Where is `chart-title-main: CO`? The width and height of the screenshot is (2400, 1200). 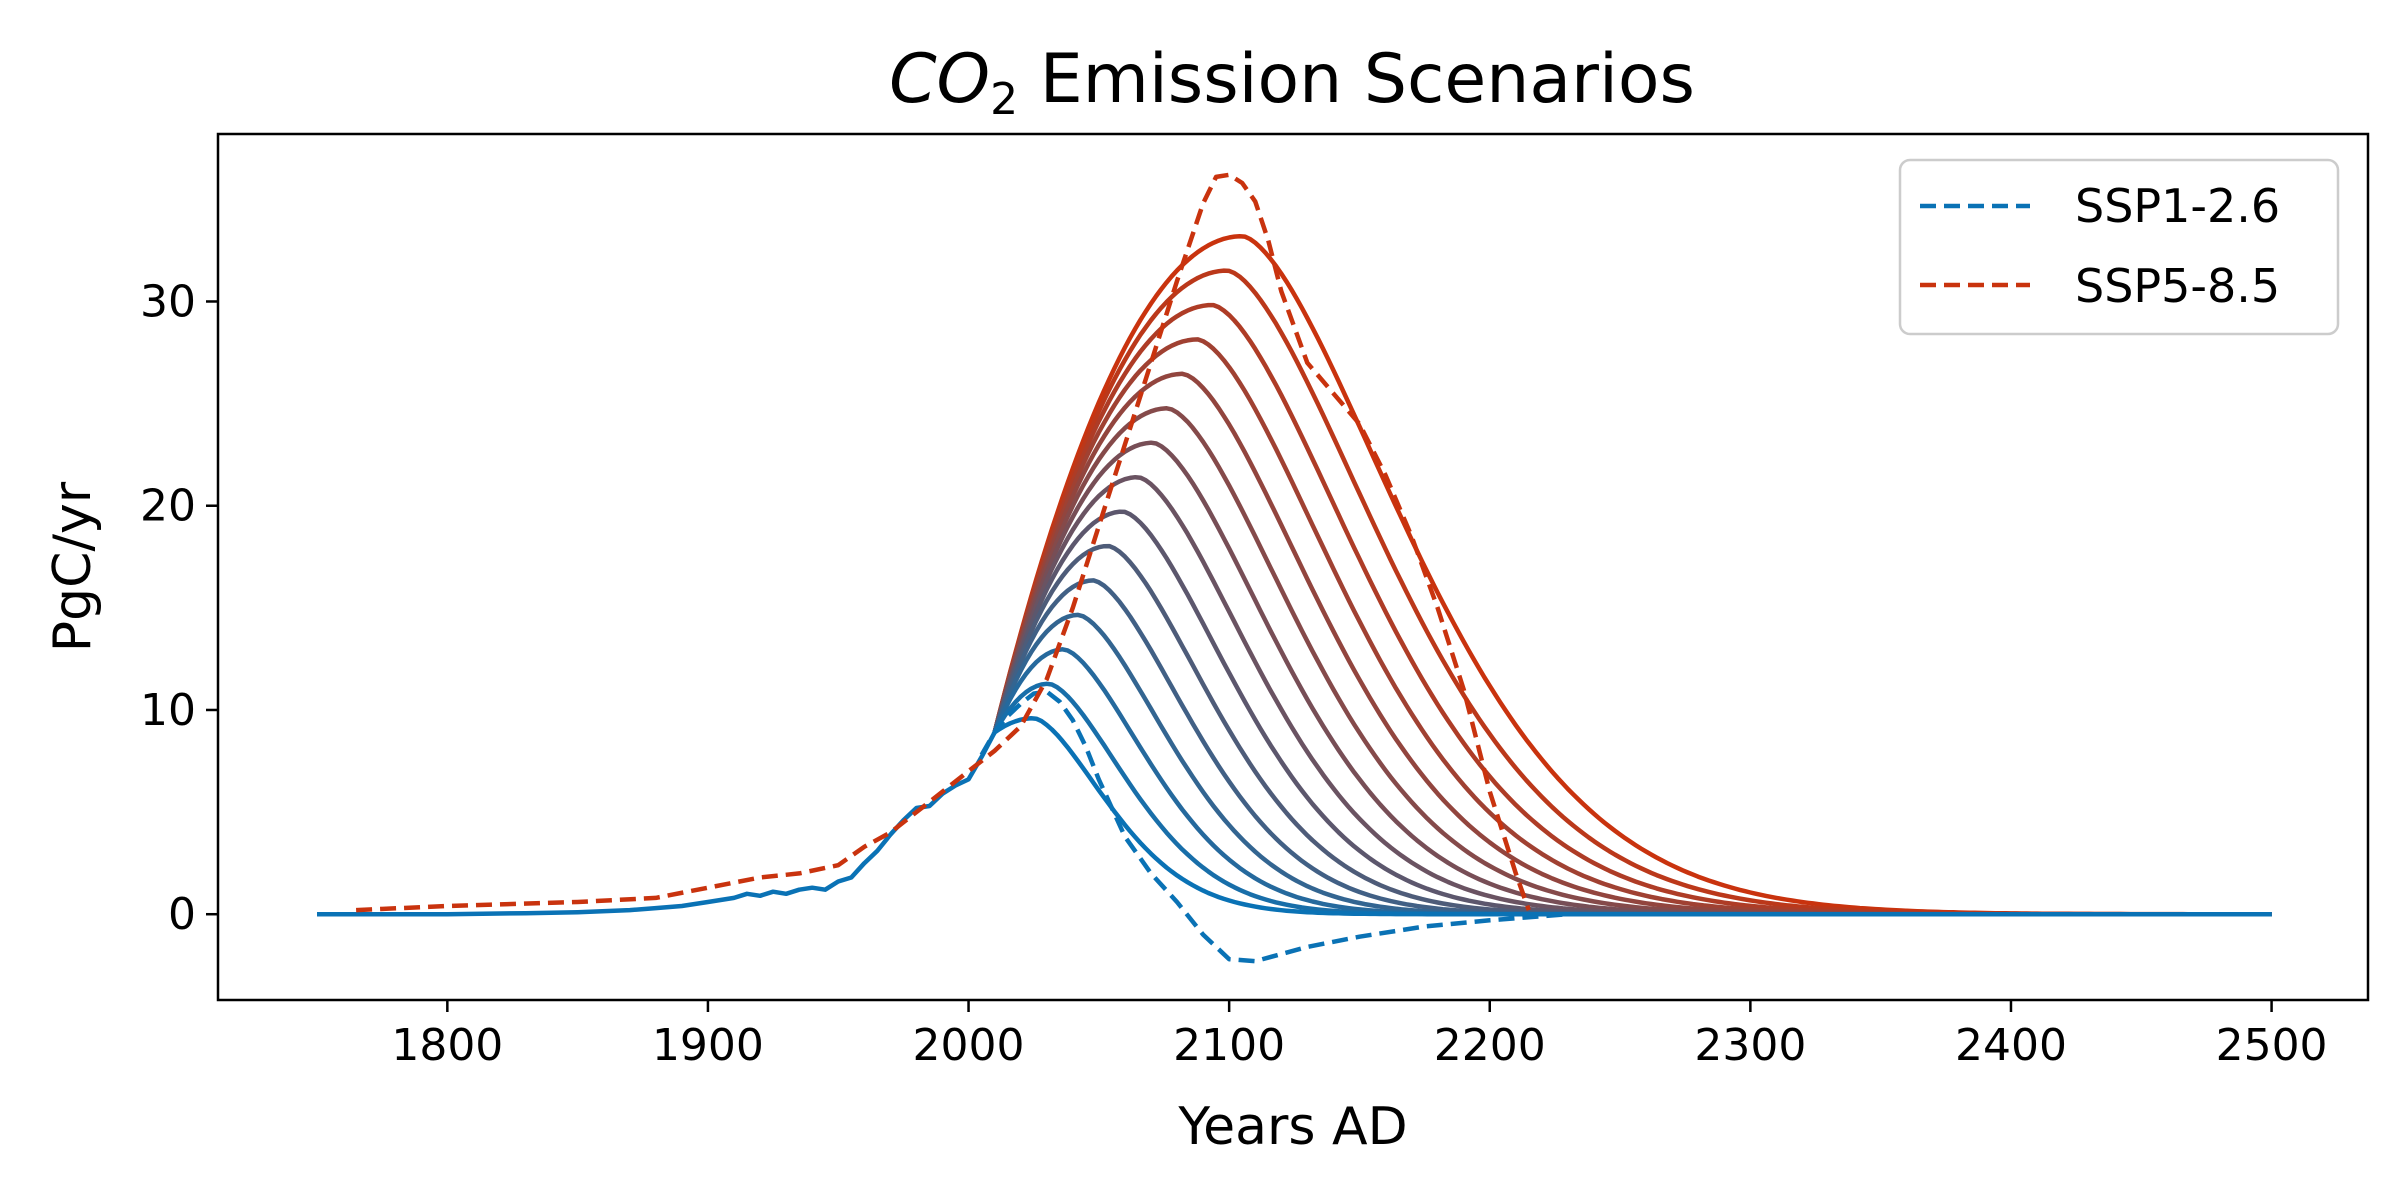
chart-title-main: CO is located at coordinates (939, 79).